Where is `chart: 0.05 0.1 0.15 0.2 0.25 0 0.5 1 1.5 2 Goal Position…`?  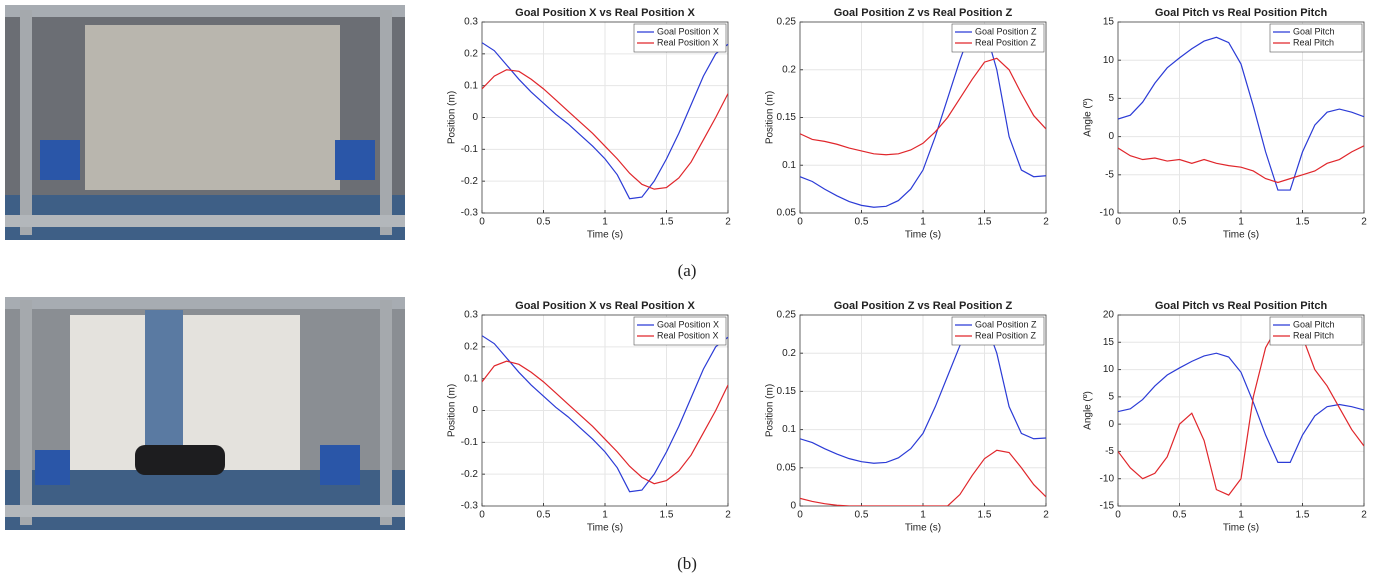
chart: 0.05 0.1 0.15 0.2 0.25 0 0.5 1 1.5 2 Goal Position… is located at coordinates (907, 124).